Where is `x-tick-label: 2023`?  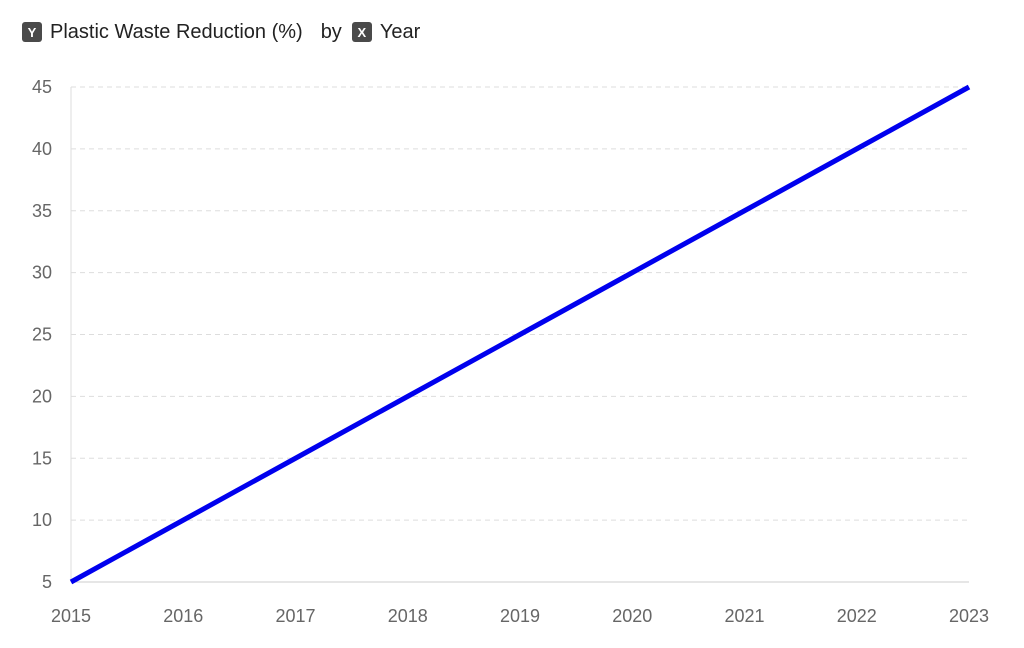 x-tick-label: 2023 is located at coordinates (969, 616).